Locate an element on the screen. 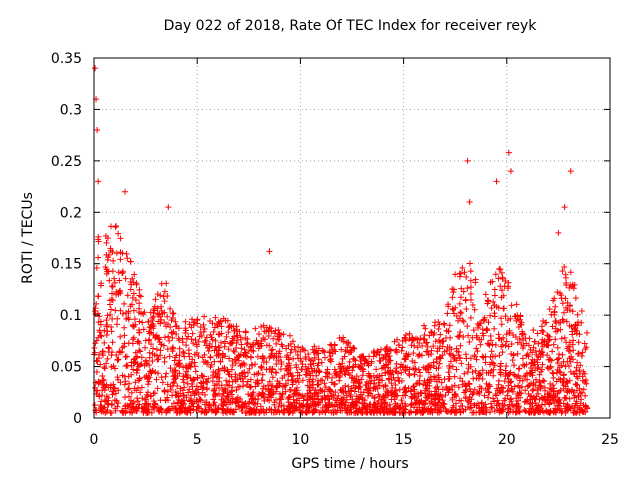 The height and width of the screenshot is (480, 640). x-tick-label: 20 is located at coordinates (507, 440).